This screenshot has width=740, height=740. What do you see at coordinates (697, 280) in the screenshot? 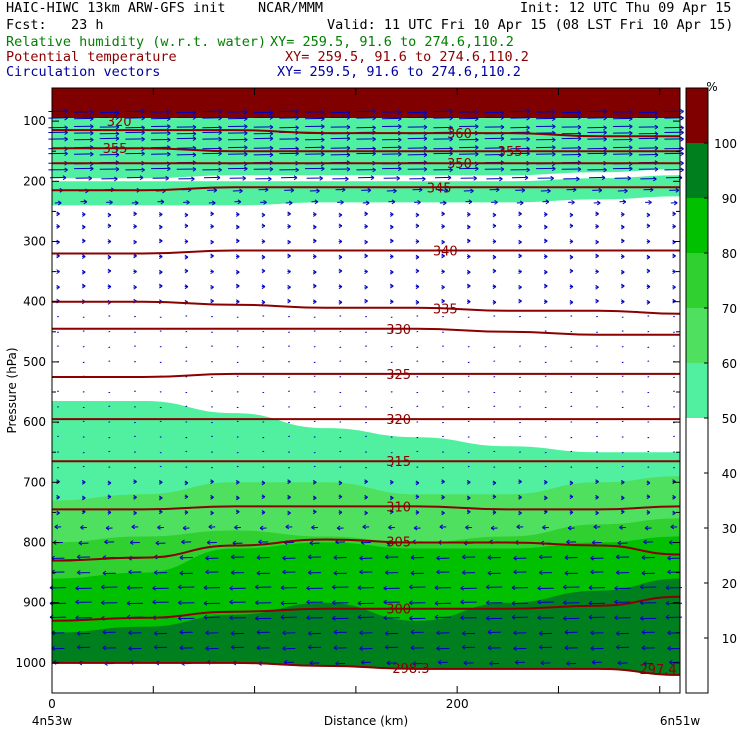
I see `colorbar-segment` at bounding box center [697, 280].